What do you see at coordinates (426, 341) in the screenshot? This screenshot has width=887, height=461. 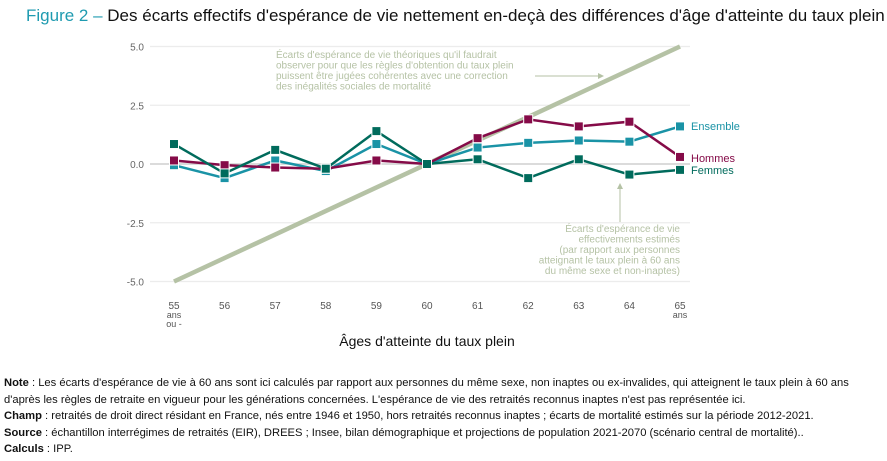 I see `x-axis-title: Âges d'atteinte du taux plein` at bounding box center [426, 341].